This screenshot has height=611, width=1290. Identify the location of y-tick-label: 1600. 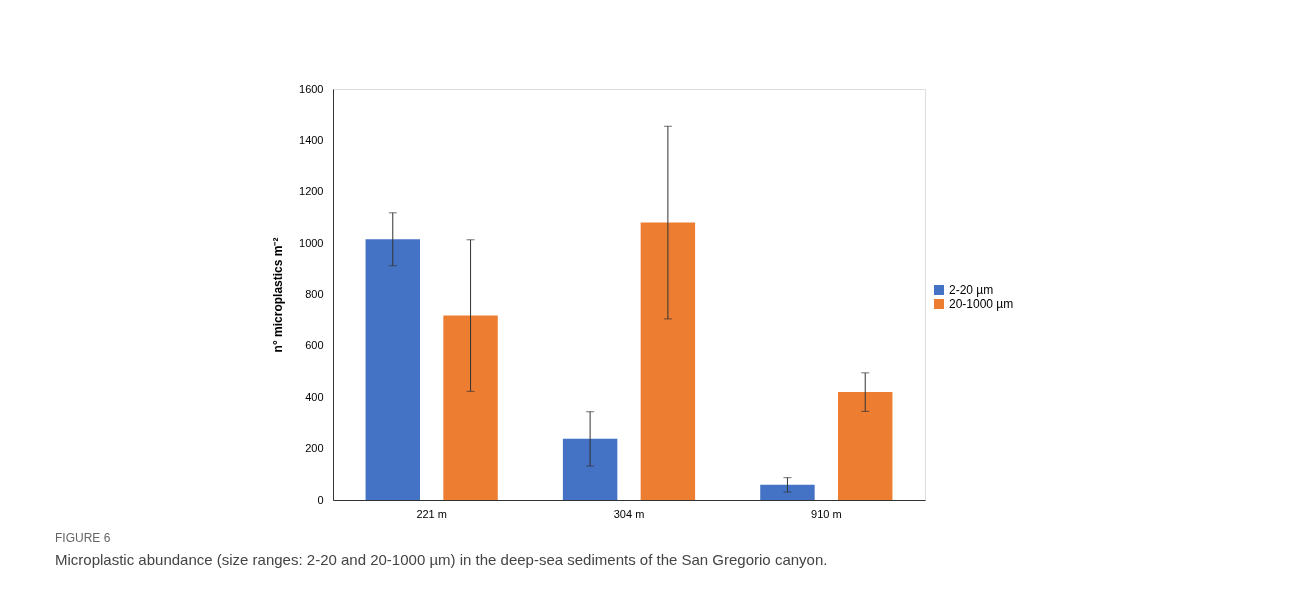
(311, 88).